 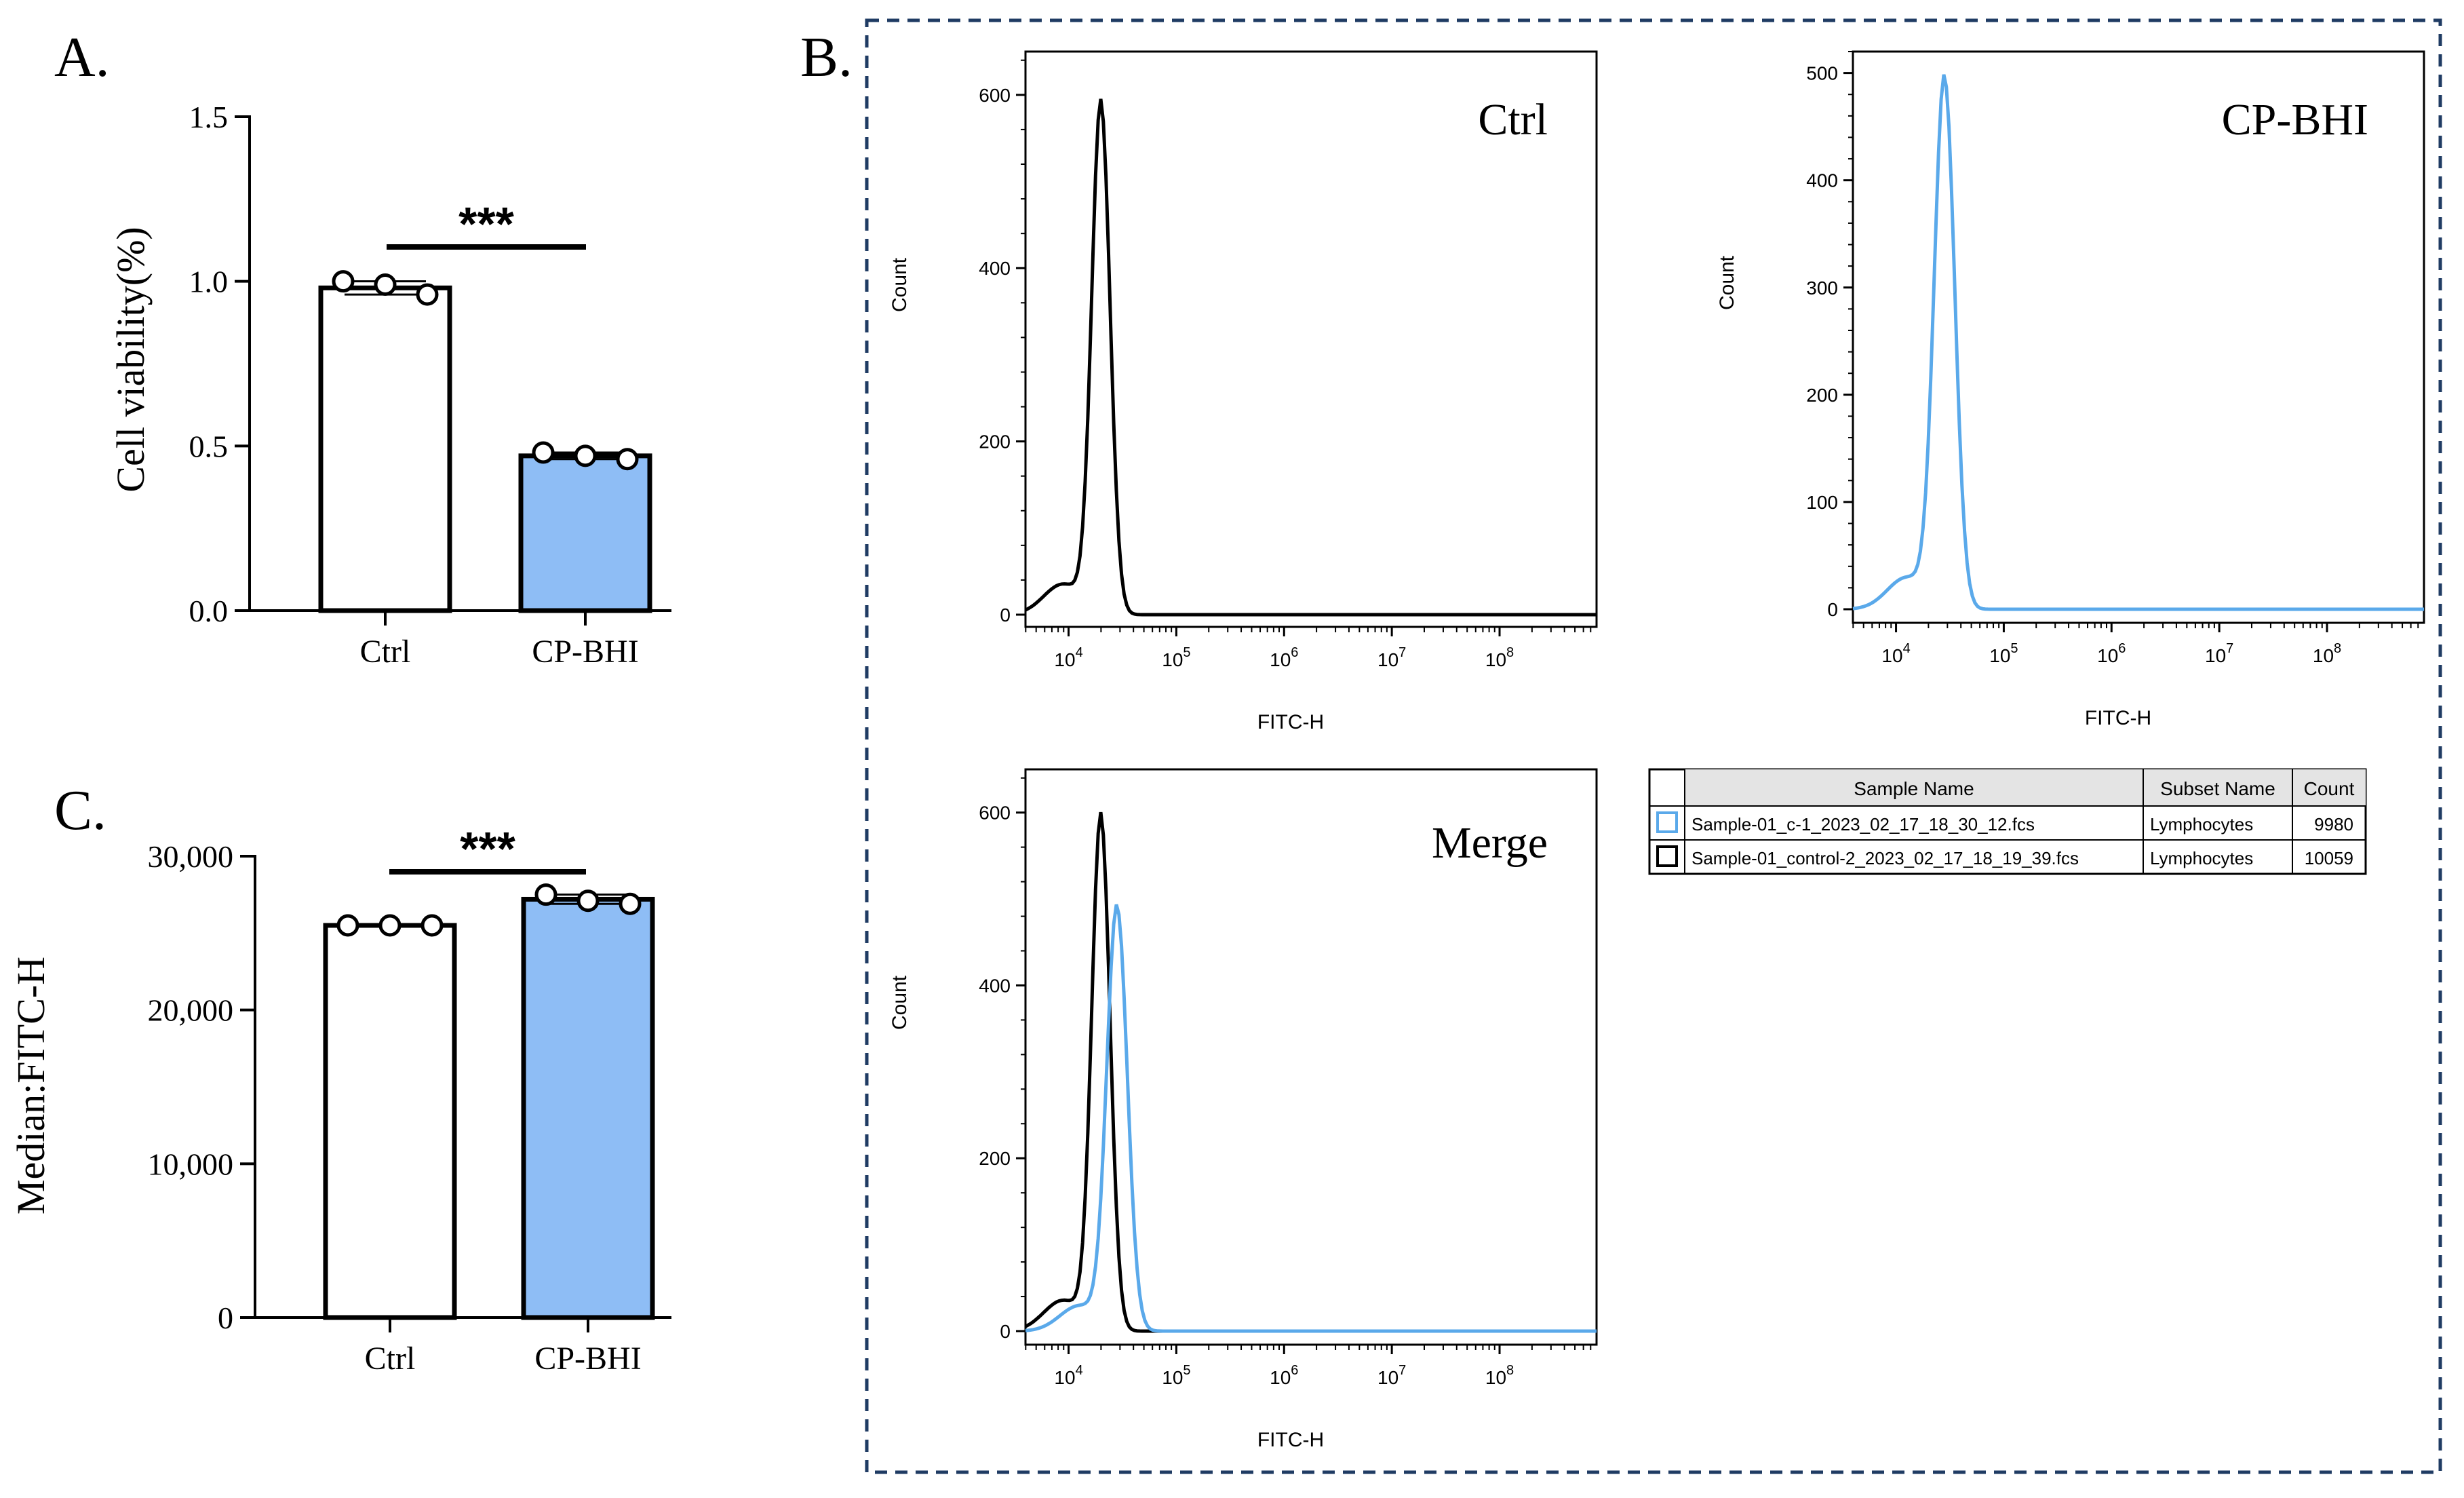 I want to click on legend-header-count: Count, so click(x=2329, y=788).